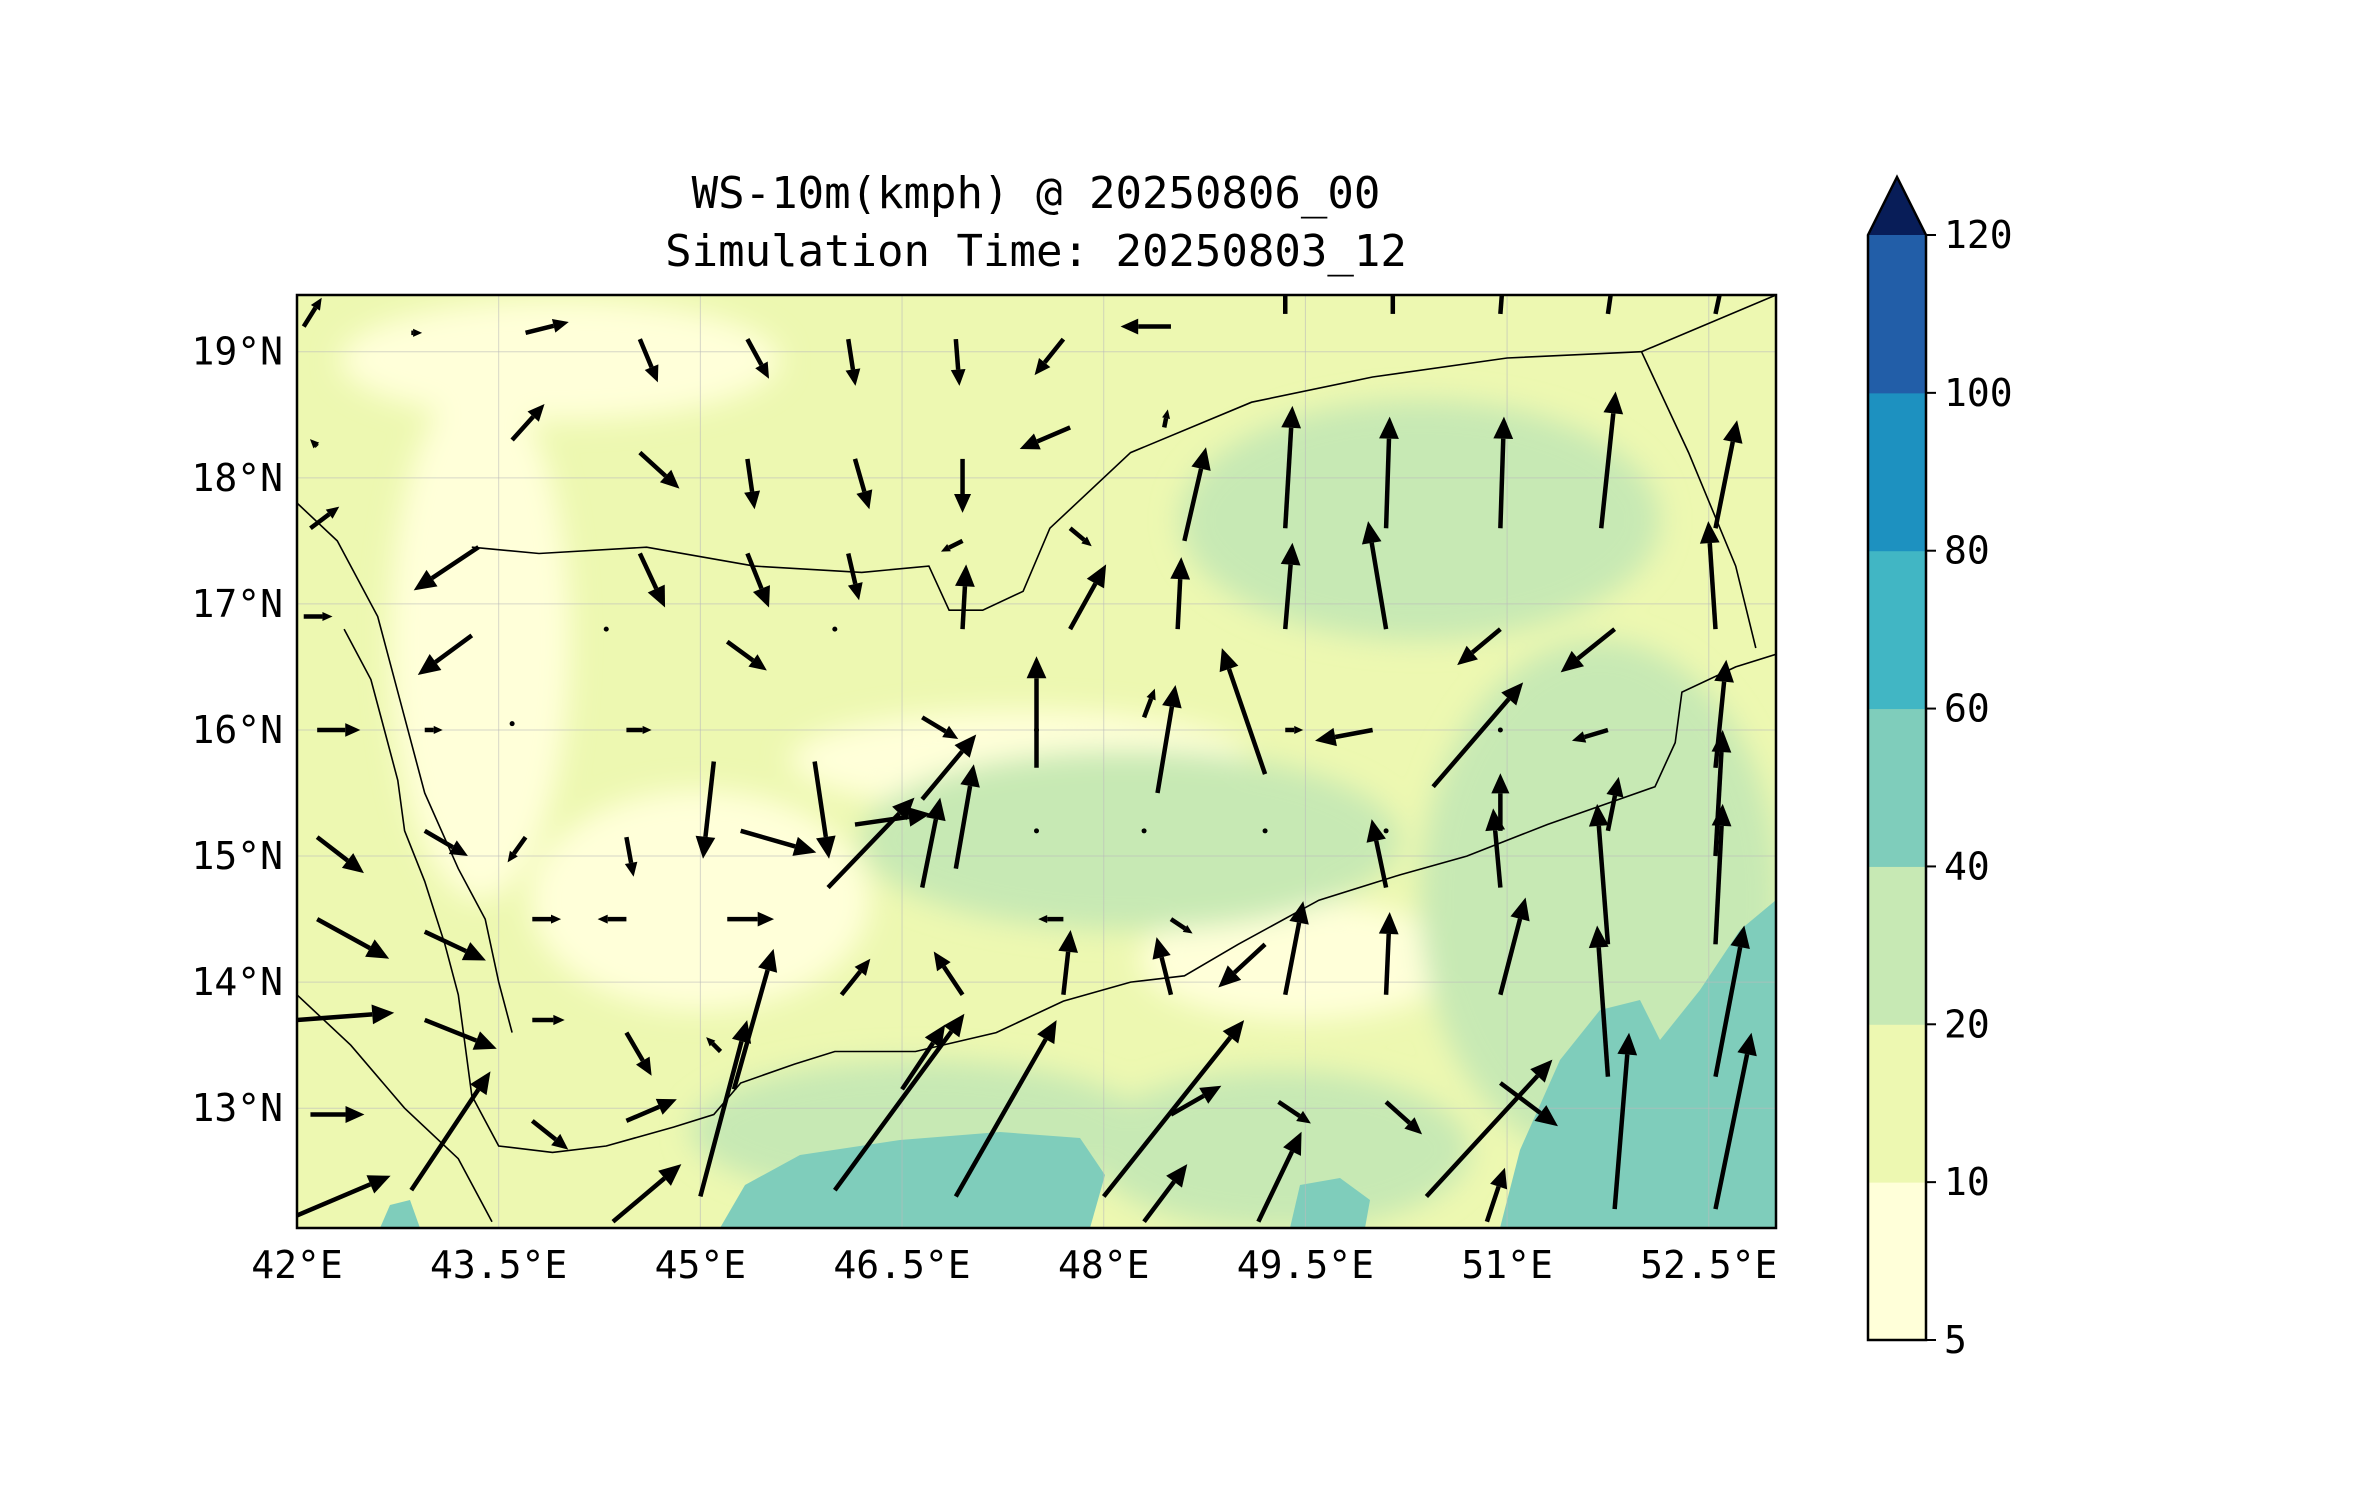 This screenshot has height=1500, width=2371. I want to click on colorbar-outline, so click(1897, 758).